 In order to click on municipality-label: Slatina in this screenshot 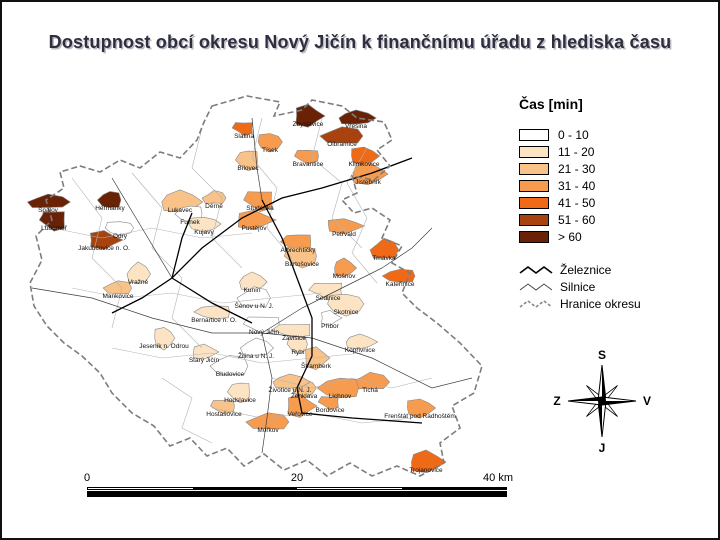, I will do `click(244, 136)`.